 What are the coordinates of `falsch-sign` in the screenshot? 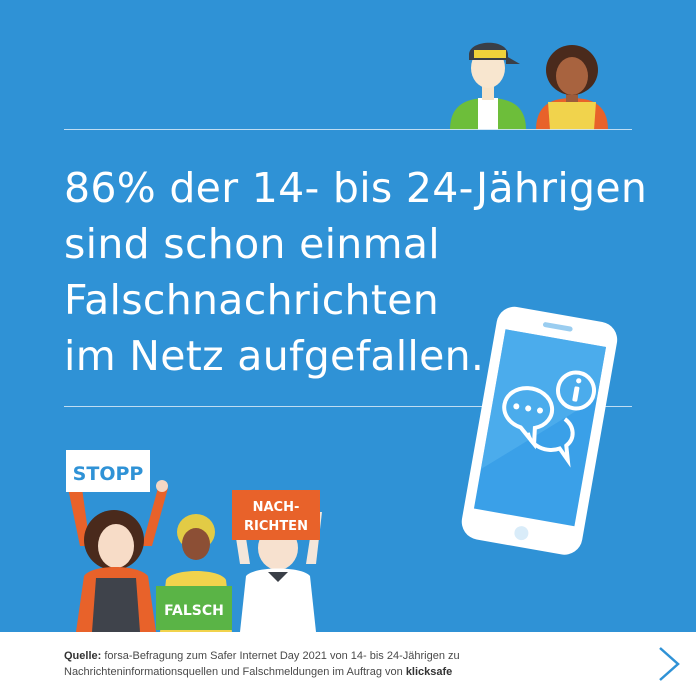 It's located at (194, 608).